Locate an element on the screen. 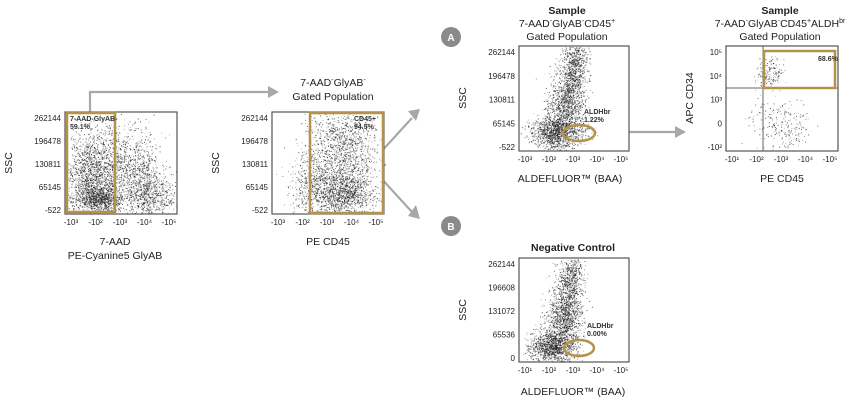 This screenshot has width=850, height=406. ytick-p5-3: 65536 is located at coordinates (504, 335).